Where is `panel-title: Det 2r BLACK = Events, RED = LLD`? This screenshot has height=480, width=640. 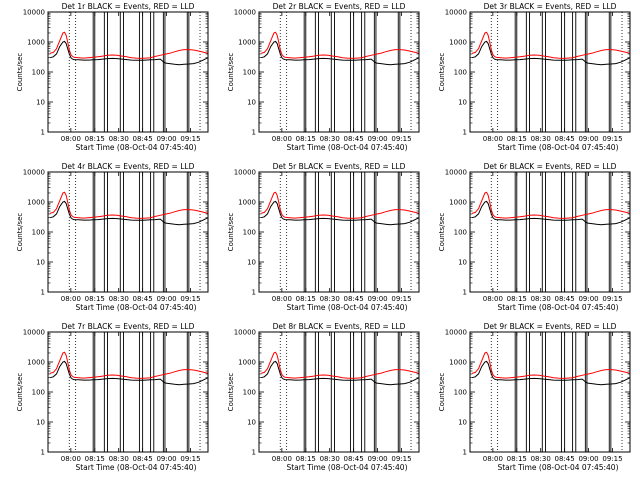 panel-title: Det 2r BLACK = Events, RED = LLD is located at coordinates (339, 6).